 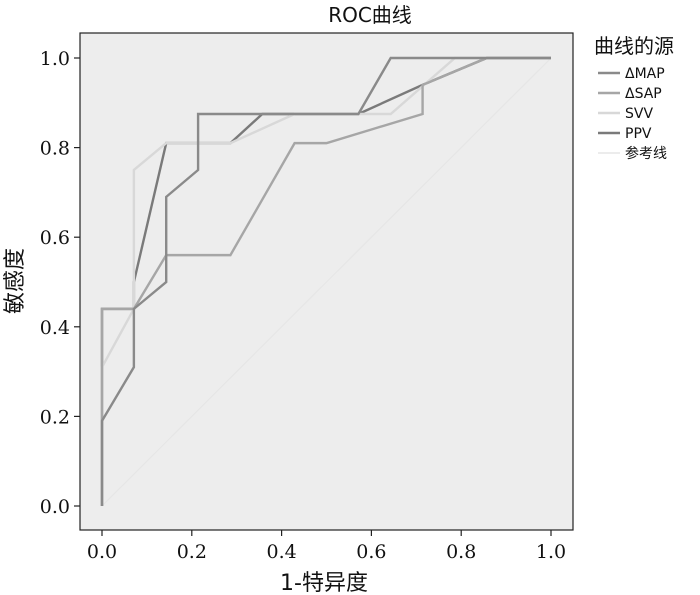 I want to click on y-tick-label: 0.4, so click(x=55, y=328).